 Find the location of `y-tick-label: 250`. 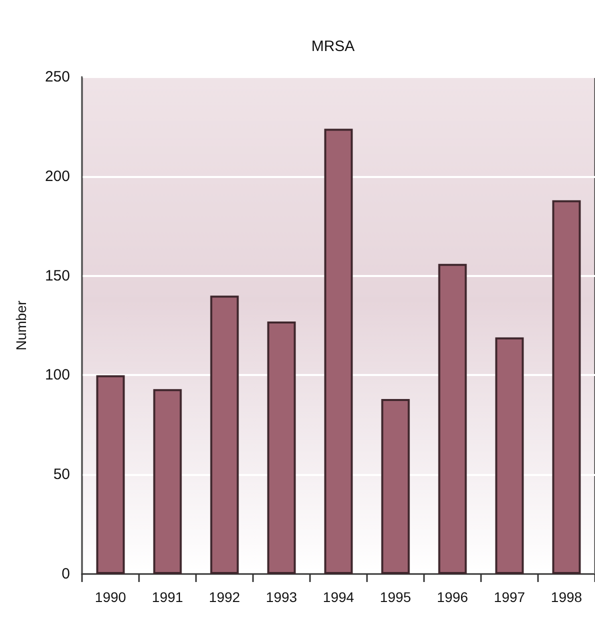

y-tick-label: 250 is located at coordinates (57, 77).